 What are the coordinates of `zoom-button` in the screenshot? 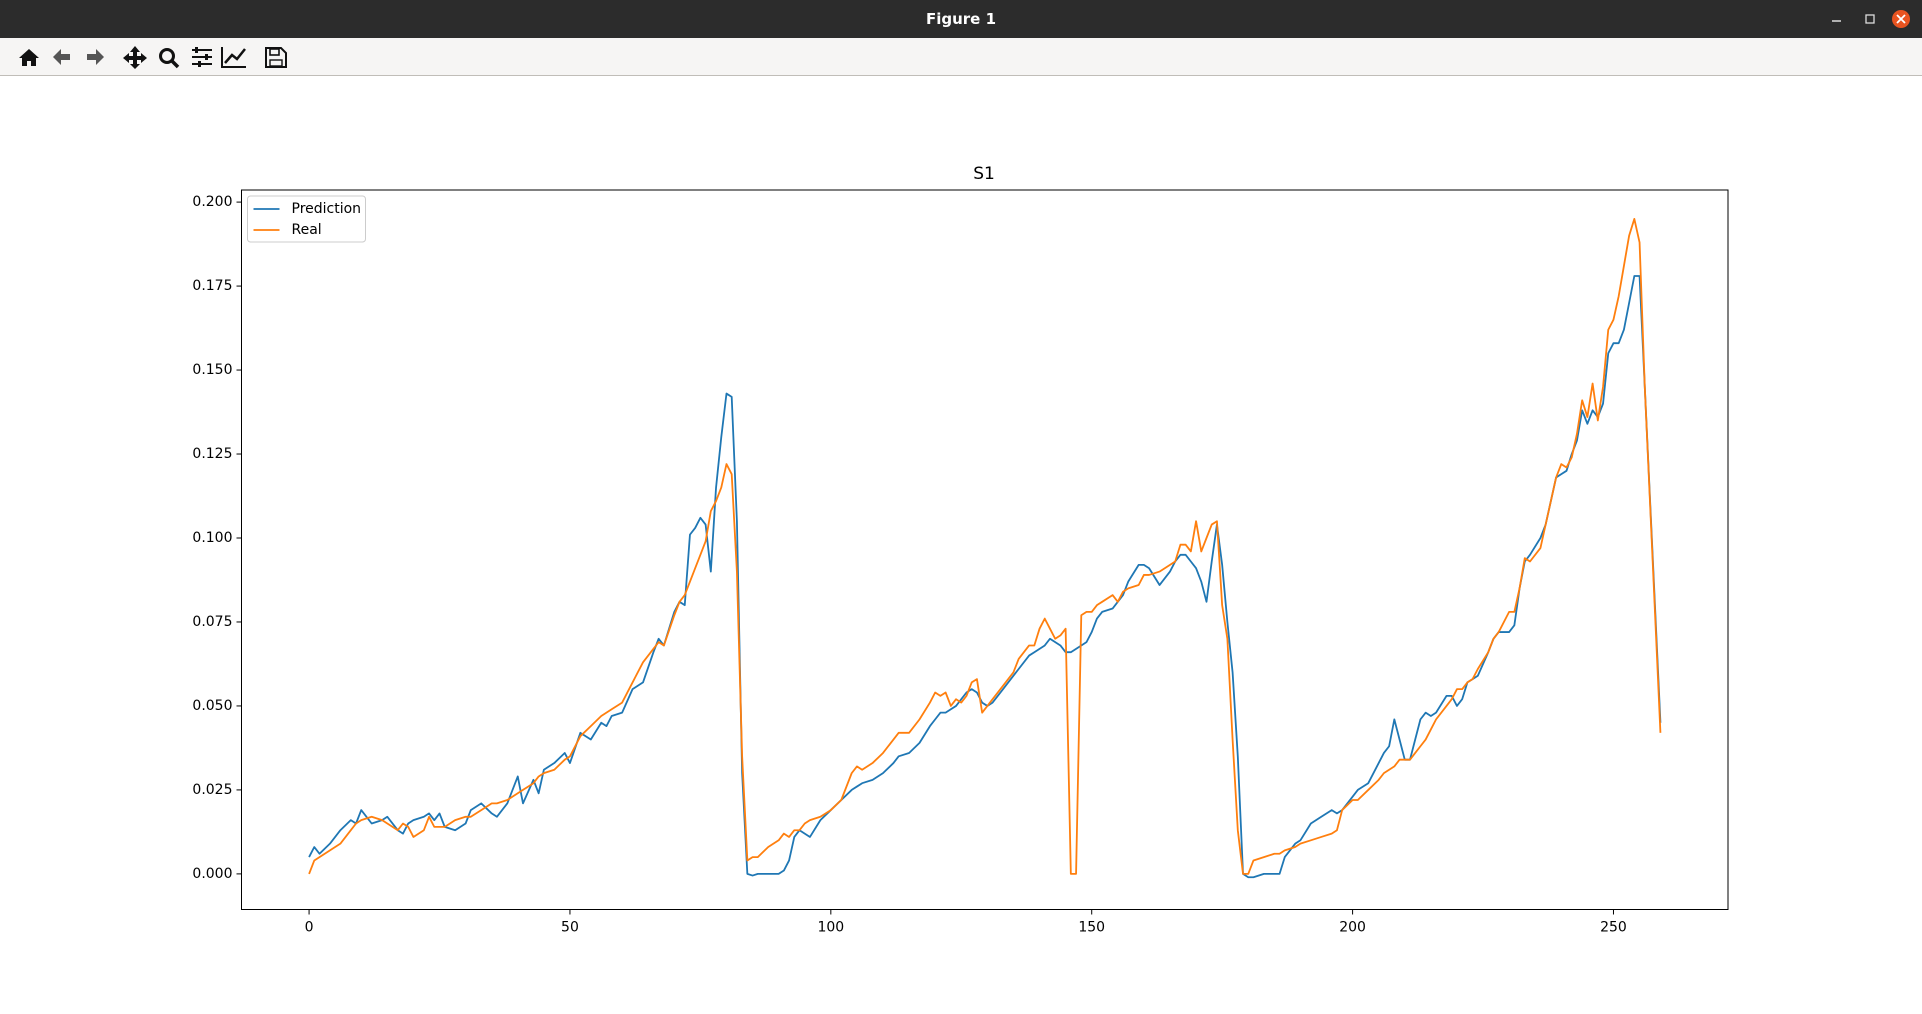 It's located at (169, 58).